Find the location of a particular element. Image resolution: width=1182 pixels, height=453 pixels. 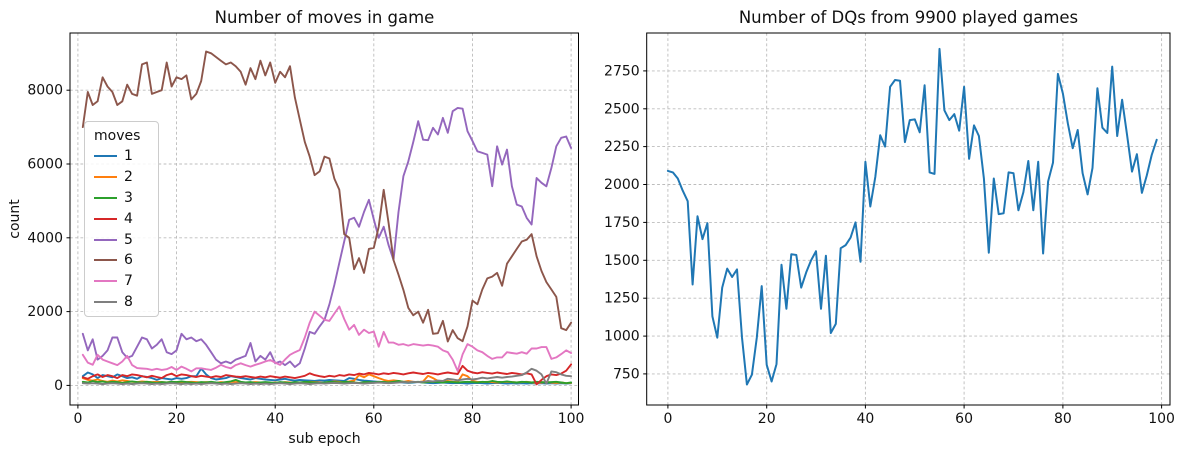

x-axis-label: sub epoch is located at coordinates (324, 439).